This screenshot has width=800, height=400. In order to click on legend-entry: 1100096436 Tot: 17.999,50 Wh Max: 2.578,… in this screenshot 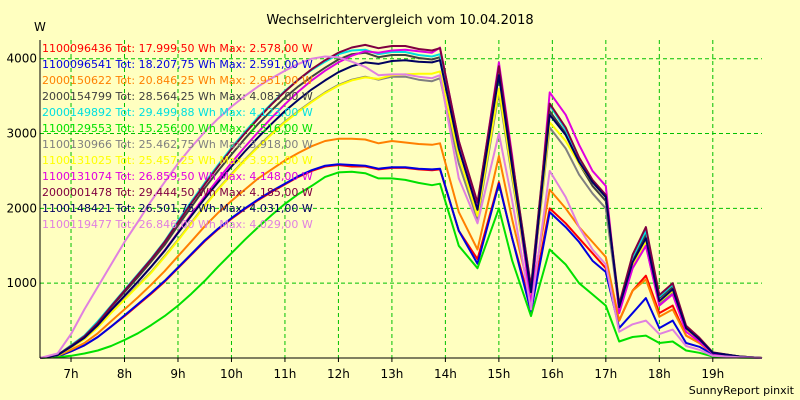, I will do `click(177, 48)`.